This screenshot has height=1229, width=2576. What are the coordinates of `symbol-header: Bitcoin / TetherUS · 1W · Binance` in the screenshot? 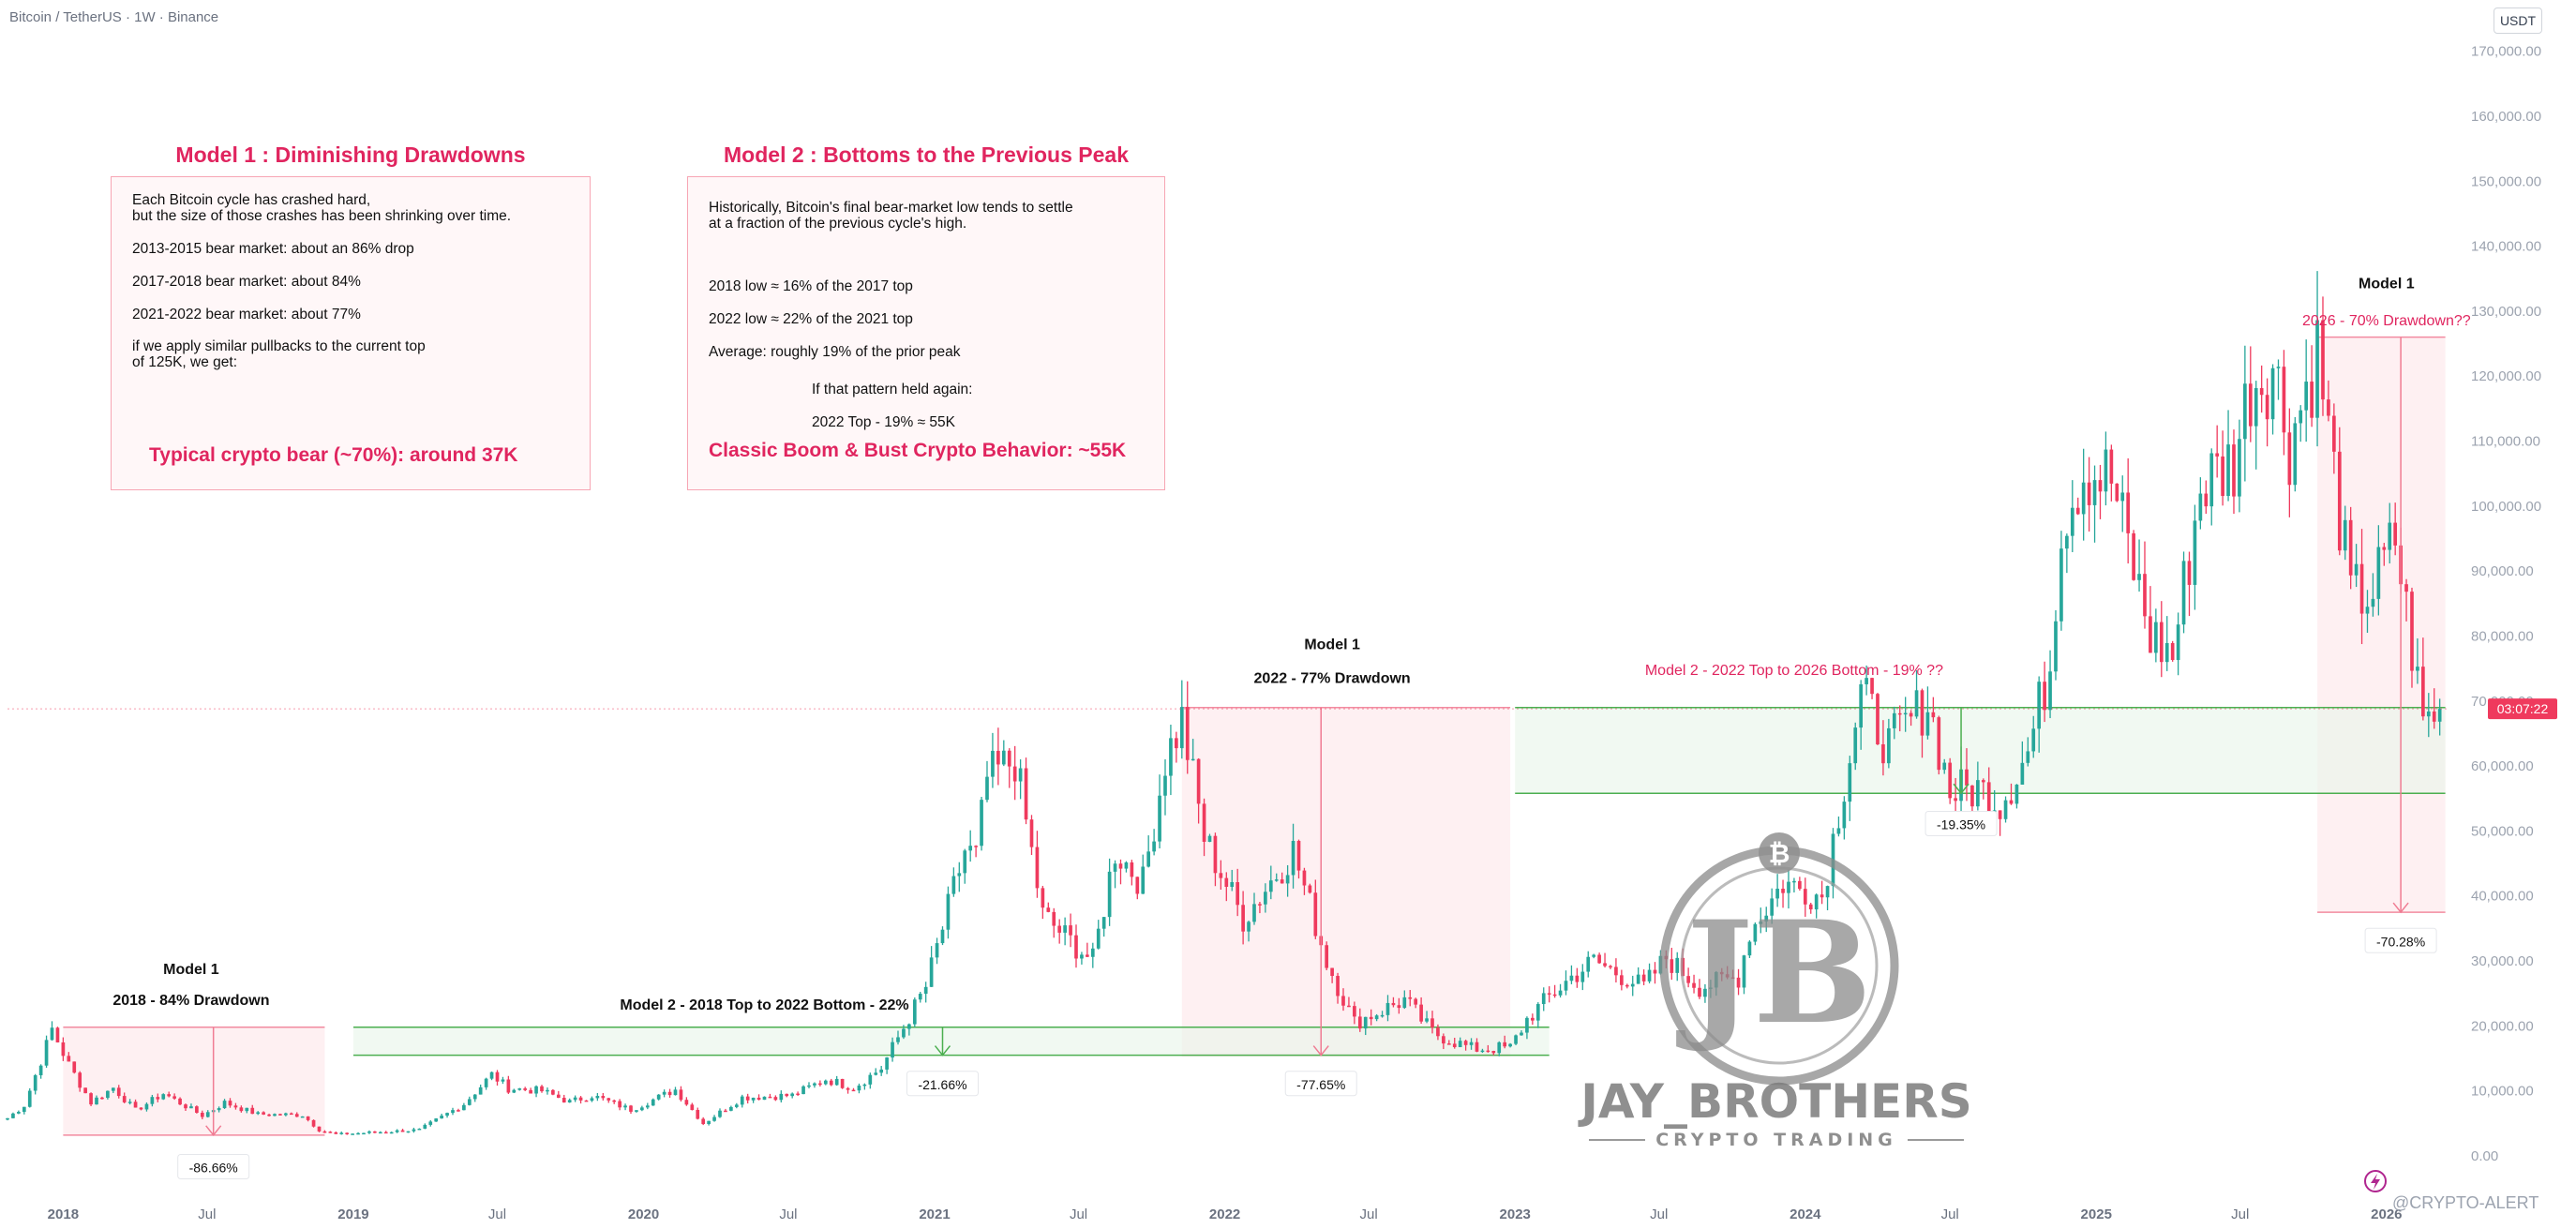 It's located at (114, 17).